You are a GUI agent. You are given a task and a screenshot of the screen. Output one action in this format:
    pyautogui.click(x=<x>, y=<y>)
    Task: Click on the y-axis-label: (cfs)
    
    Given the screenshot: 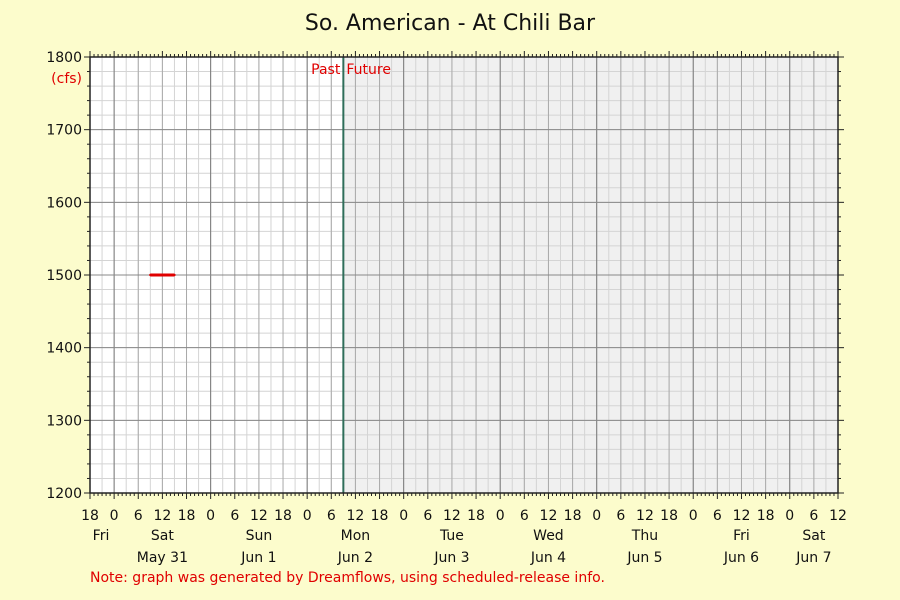 What is the action you would take?
    pyautogui.click(x=66, y=79)
    